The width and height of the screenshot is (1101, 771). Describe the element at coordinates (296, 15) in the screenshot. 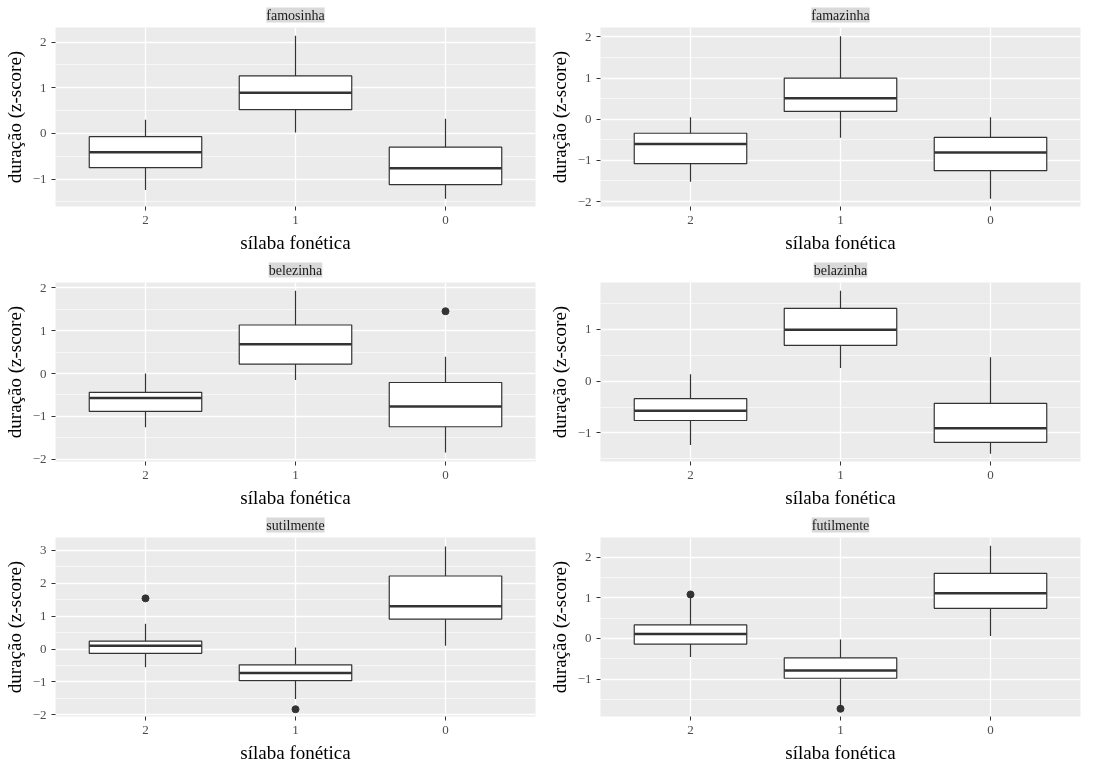

I see `chart-title: famosinha` at that location.